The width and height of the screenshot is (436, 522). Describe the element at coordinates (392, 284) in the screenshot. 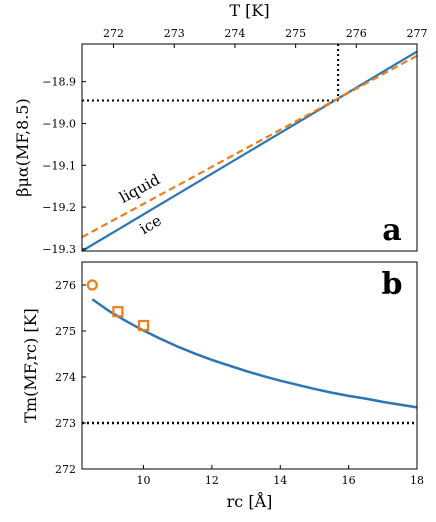

I see `panel-b-letter: b` at that location.